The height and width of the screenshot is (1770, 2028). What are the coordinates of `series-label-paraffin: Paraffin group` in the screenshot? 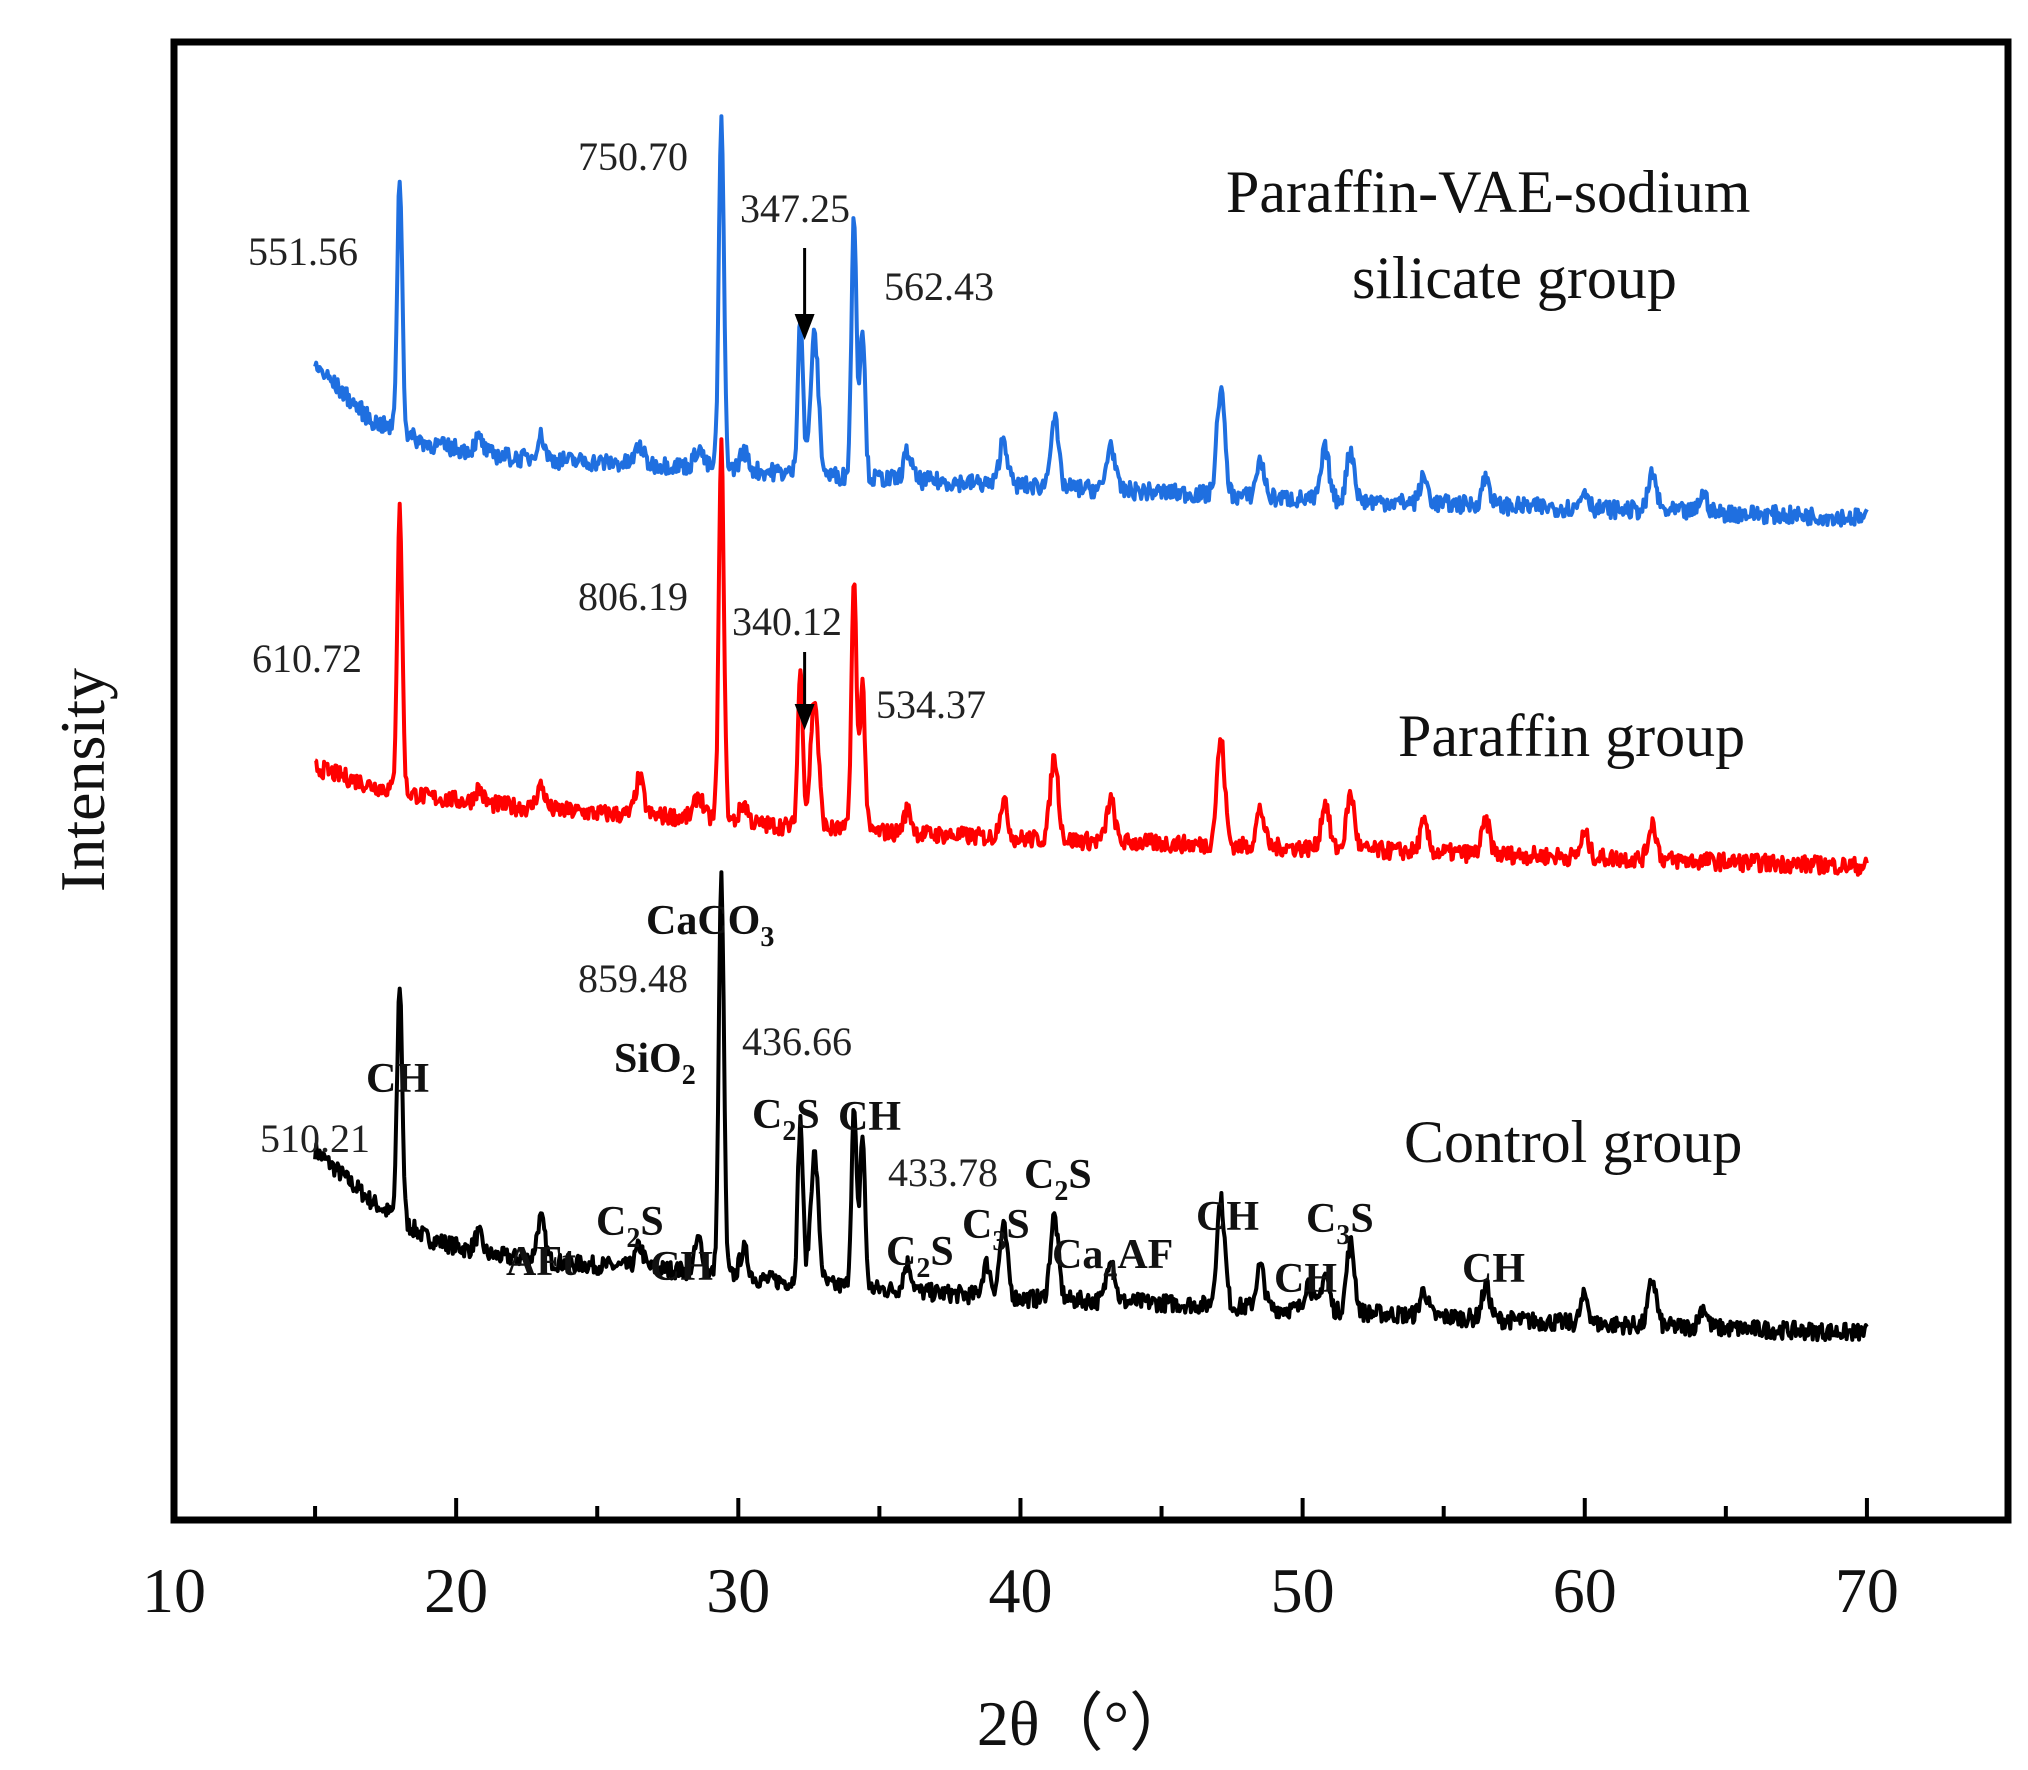 It's located at (1571, 736).